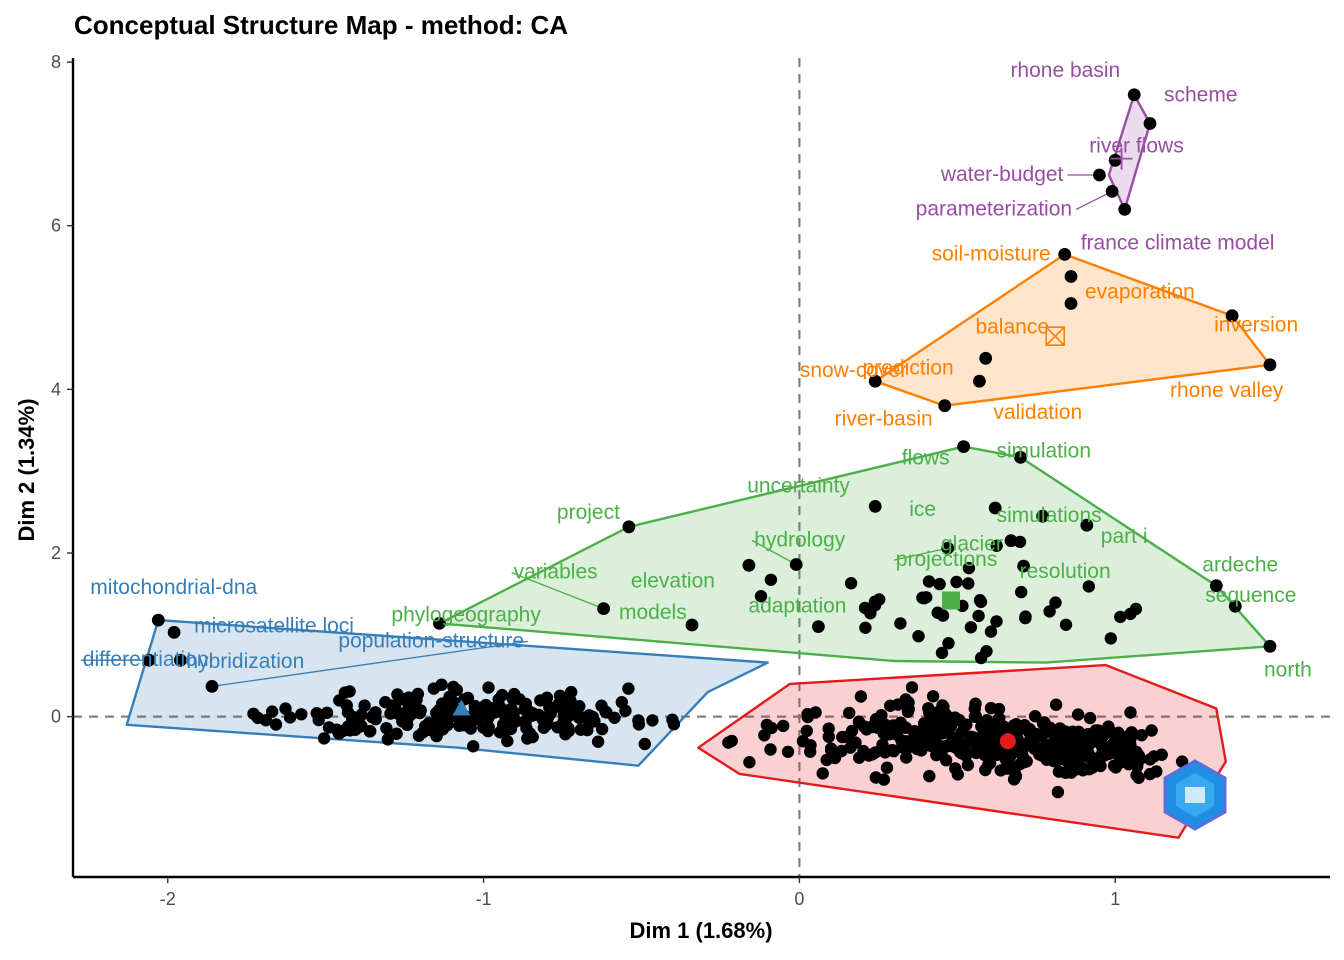  What do you see at coordinates (797, 606) in the screenshot?
I see `word-label: adaptation` at bounding box center [797, 606].